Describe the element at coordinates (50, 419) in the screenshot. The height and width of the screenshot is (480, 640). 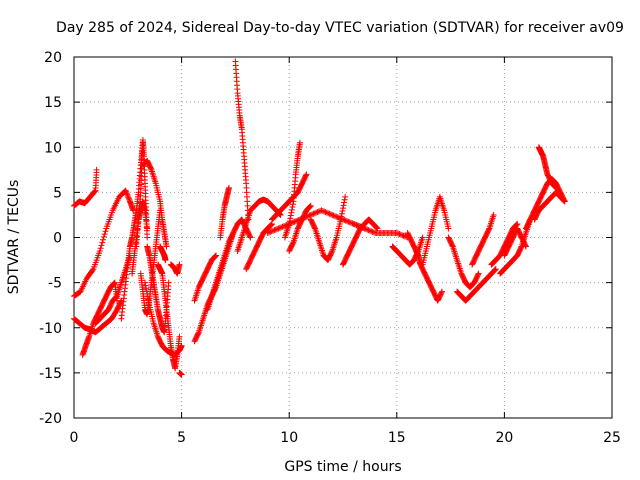
I see `y-tick-label: -20` at that location.